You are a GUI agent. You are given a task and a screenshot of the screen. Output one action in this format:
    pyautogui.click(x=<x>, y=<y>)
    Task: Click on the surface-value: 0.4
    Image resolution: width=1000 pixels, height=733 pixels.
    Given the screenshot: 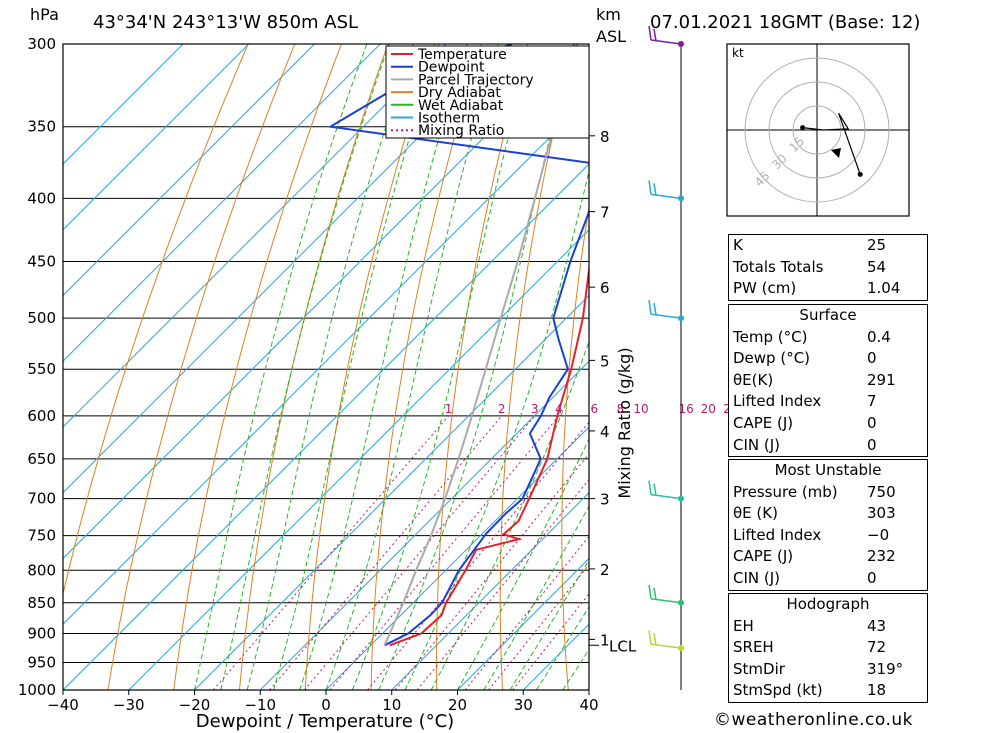 What is the action you would take?
    pyautogui.click(x=879, y=336)
    